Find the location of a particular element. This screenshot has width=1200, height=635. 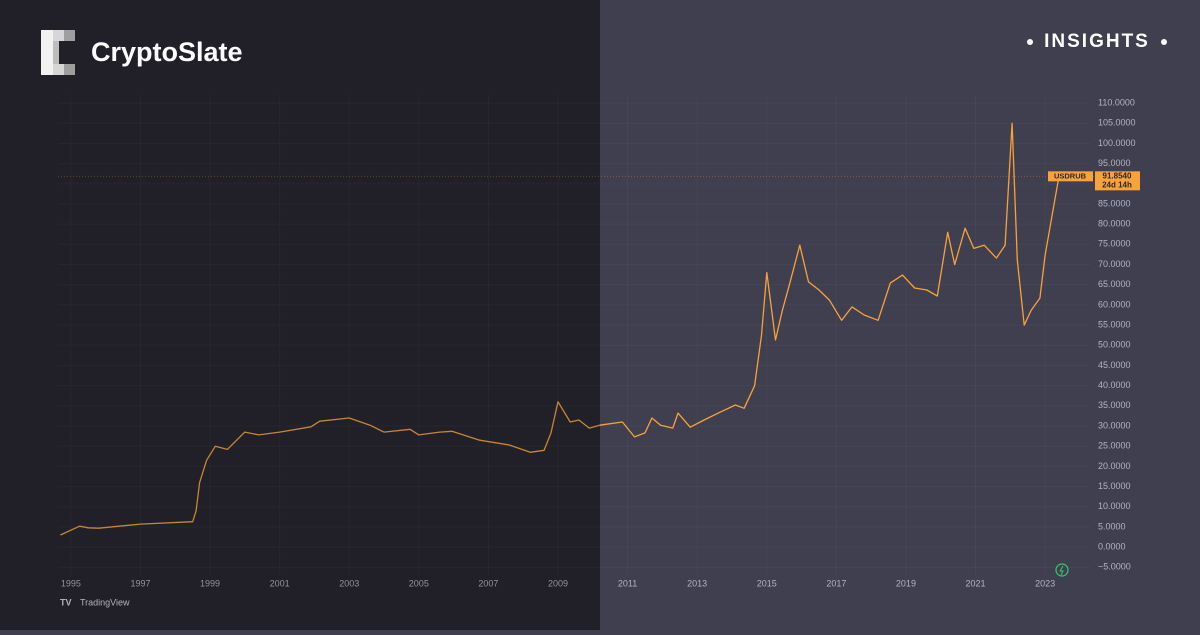

symbol-label: USDRUB is located at coordinates (1070, 175).